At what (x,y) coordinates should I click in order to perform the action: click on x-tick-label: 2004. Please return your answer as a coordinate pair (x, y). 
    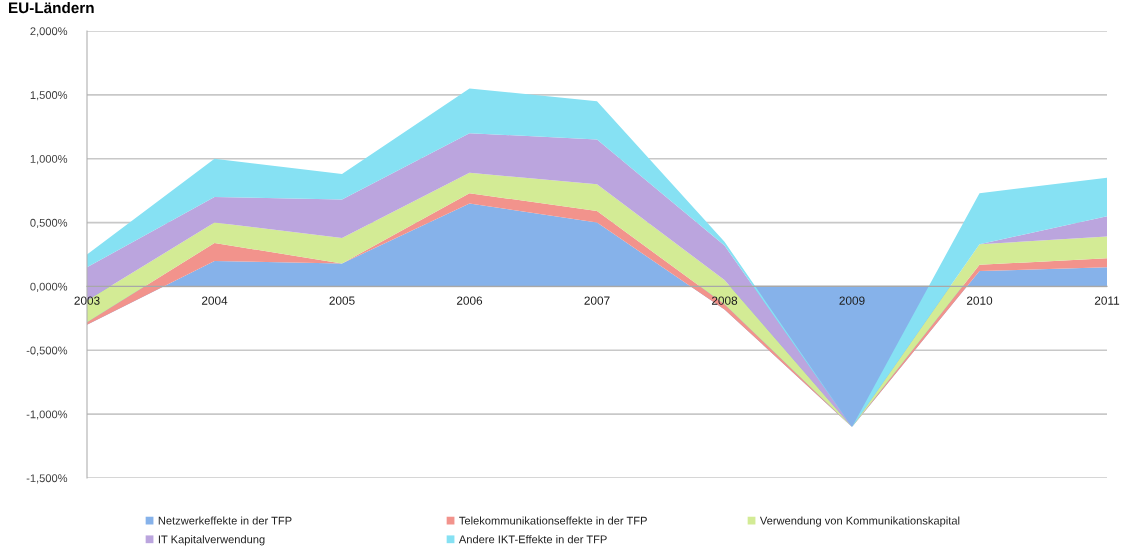
    Looking at the image, I should click on (214, 300).